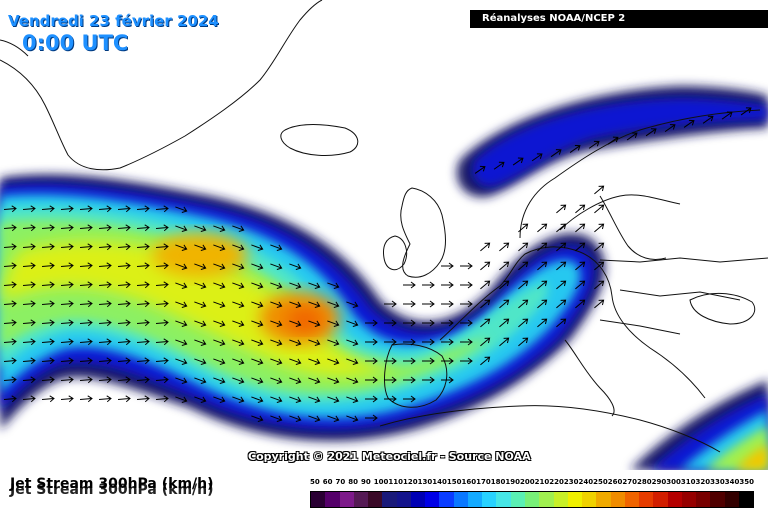 Image resolution: width=768 pixels, height=512 pixels. I want to click on source-banner: Réanalyses NOAA/NCEP 2, so click(619, 19).